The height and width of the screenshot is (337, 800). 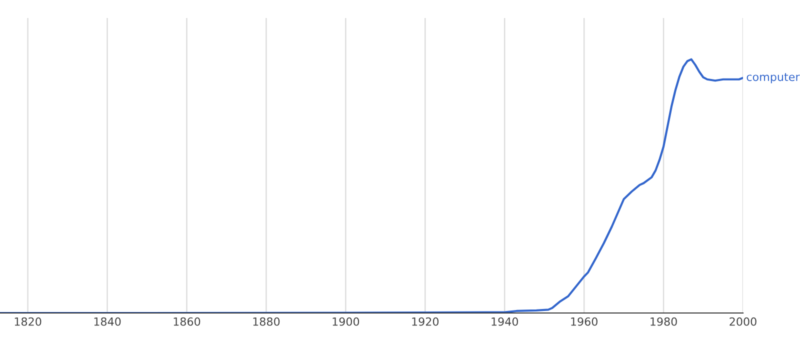 I want to click on x-tick-label: 1900, so click(x=346, y=321).